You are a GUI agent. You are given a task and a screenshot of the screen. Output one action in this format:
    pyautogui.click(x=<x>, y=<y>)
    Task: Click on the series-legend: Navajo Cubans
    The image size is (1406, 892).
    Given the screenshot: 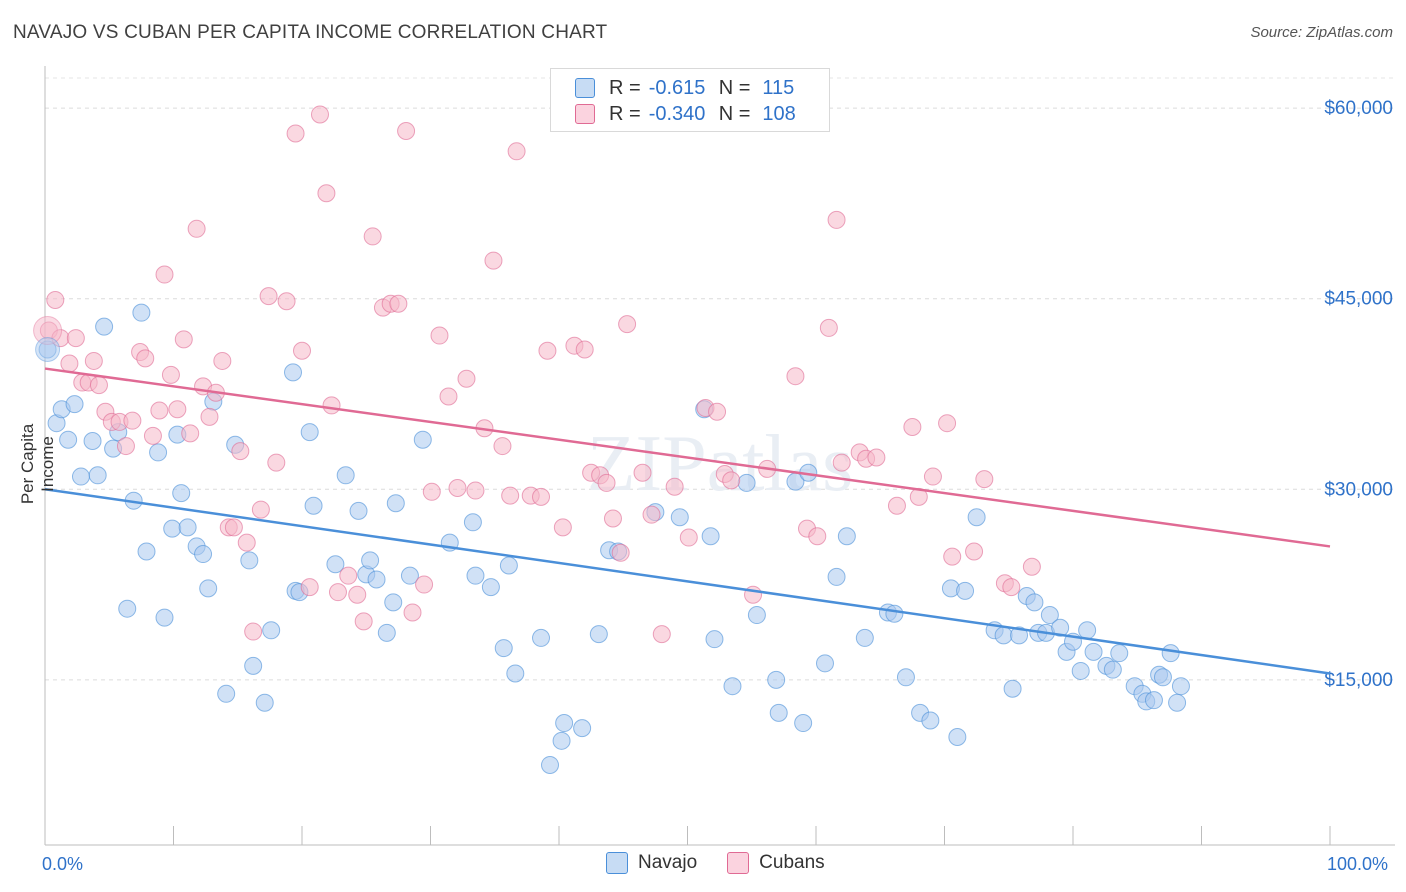 What is the action you would take?
    pyautogui.click(x=730, y=863)
    